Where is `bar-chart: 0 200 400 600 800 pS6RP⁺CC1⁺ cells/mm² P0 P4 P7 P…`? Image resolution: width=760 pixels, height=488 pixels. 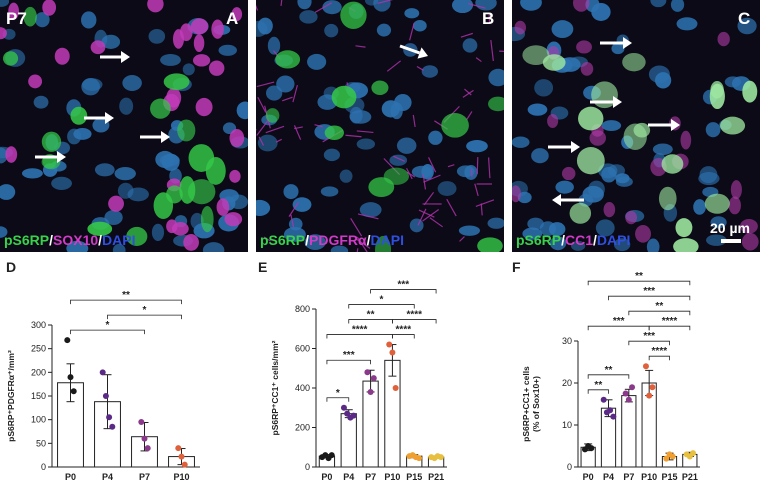
bar-chart: 0 200 400 600 800 pS6RP⁺CC1⁺ cells/mm² P0 P4 P7 P… is located at coordinates (358, 381).